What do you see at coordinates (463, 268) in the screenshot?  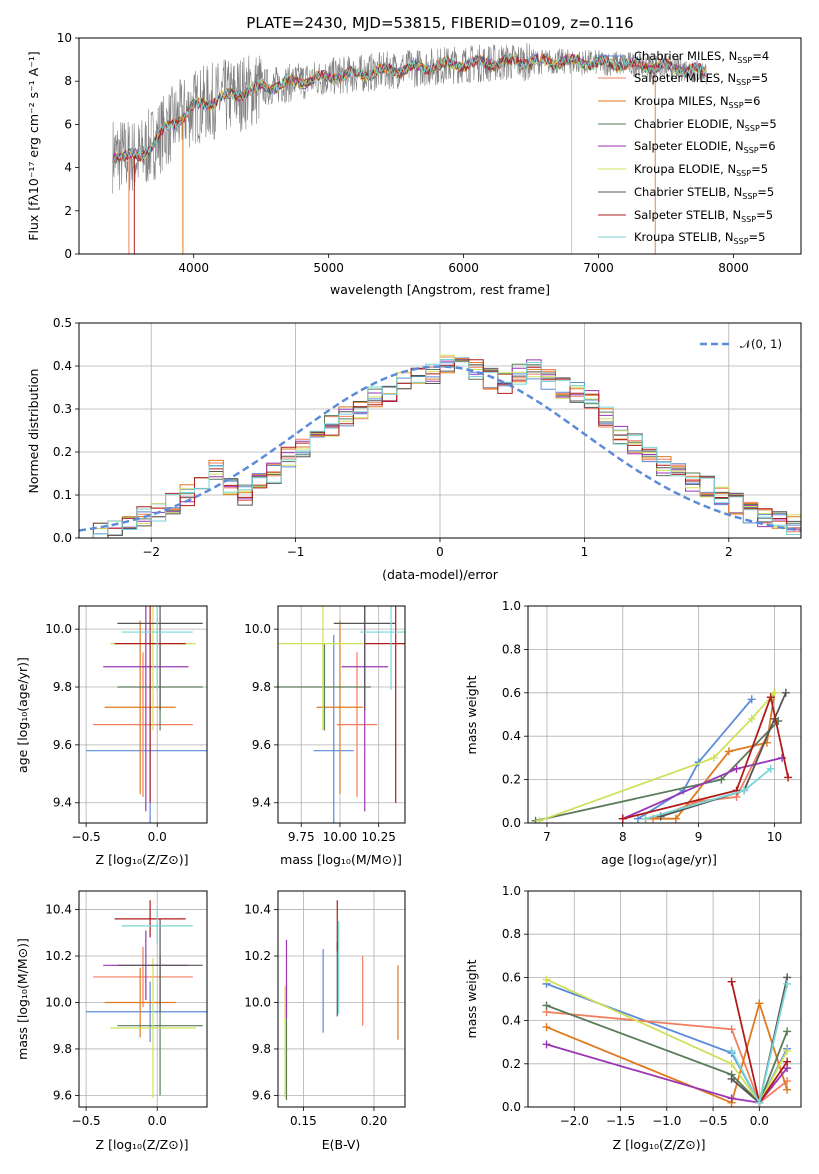 I see `x-tick-label: 6000` at bounding box center [463, 268].